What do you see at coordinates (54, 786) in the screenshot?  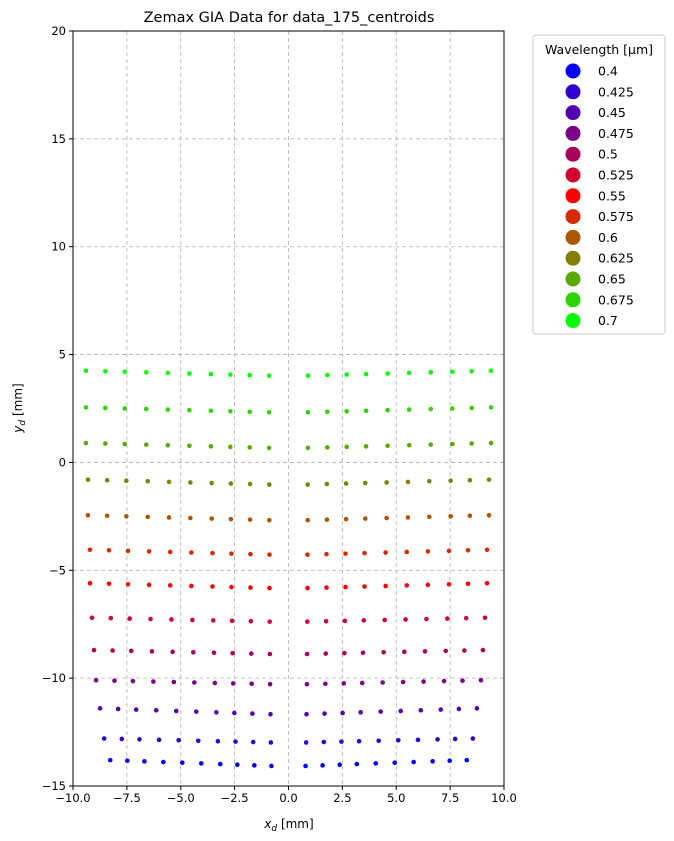 I see `y-tick-label: −15` at bounding box center [54, 786].